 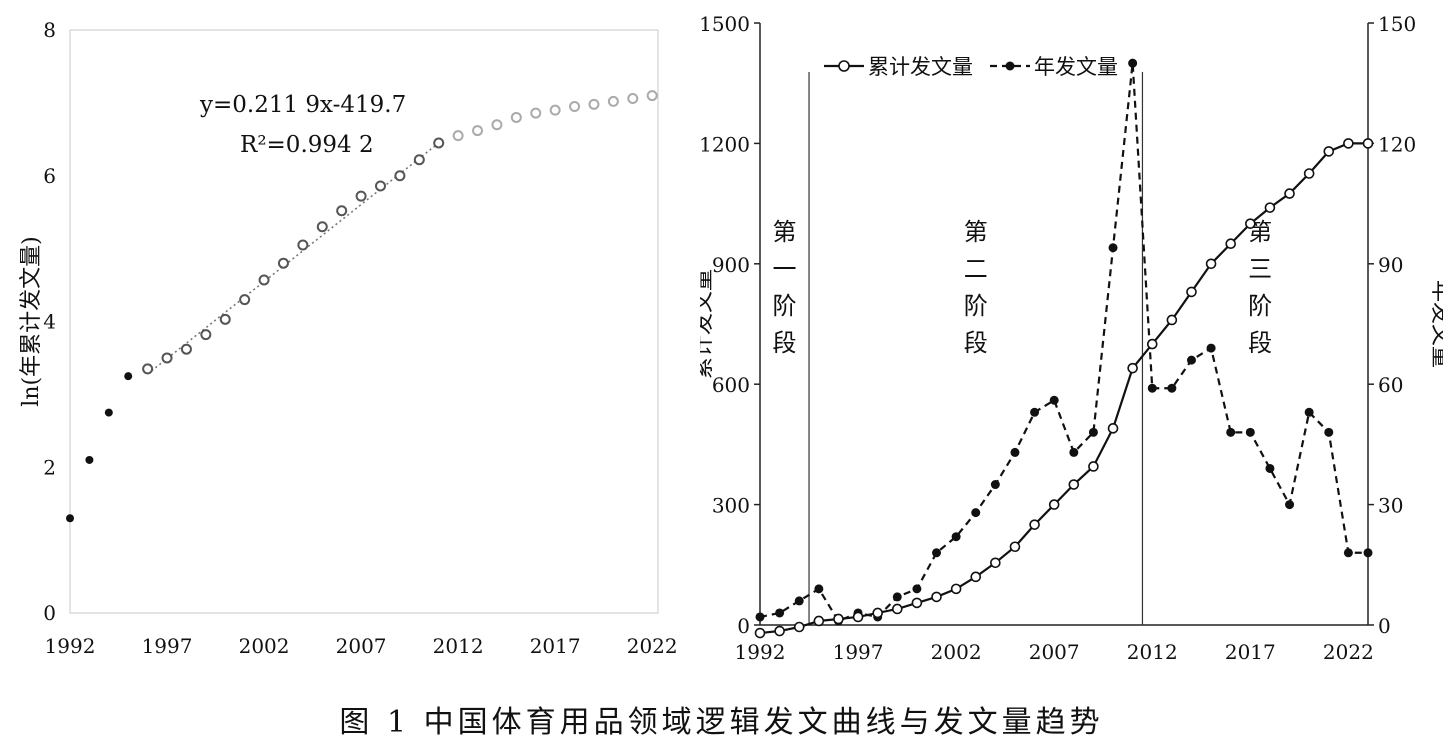 I want to click on y-tick-label: 1200, so click(x=725, y=144).